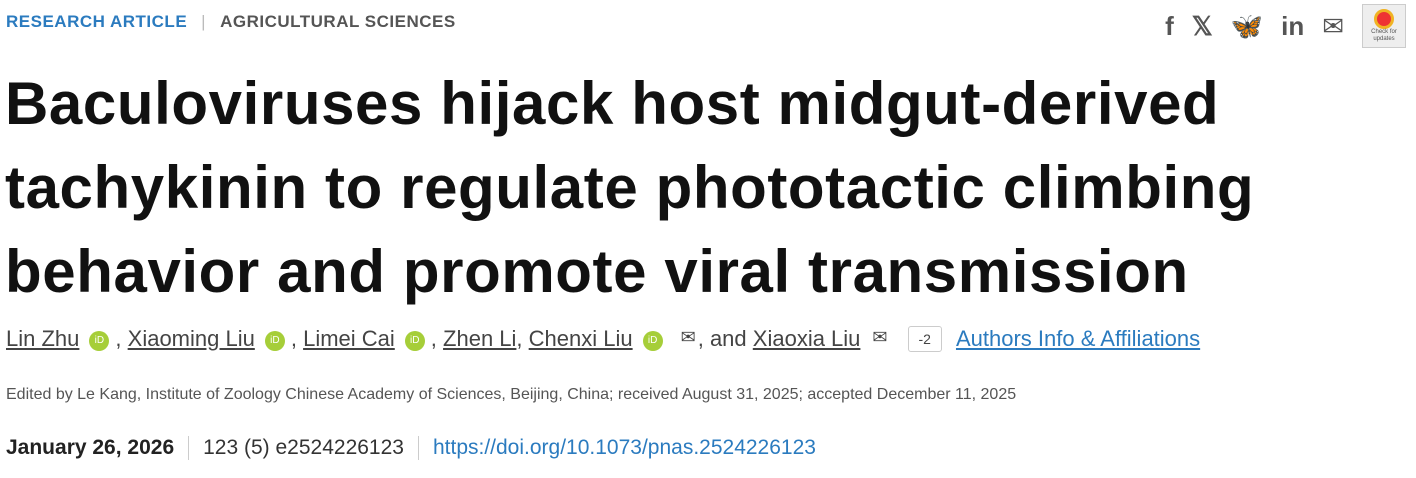 This screenshot has width=1416, height=478. What do you see at coordinates (1384, 19) in the screenshot?
I see `crossmark-icon` at bounding box center [1384, 19].